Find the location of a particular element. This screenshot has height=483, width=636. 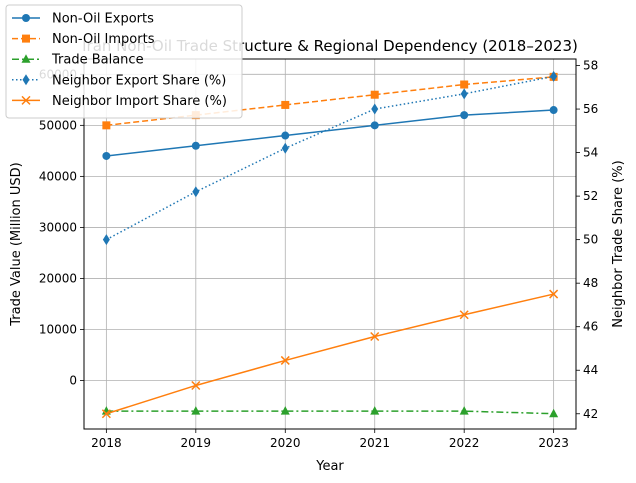

legend-item: Neighbor Import Share (%) is located at coordinates (119, 101).